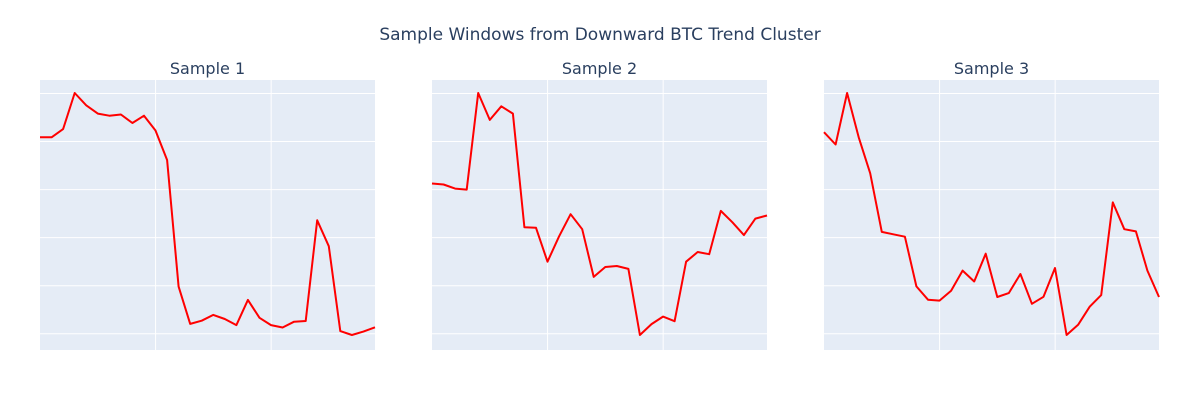 The width and height of the screenshot is (1200, 400). Describe the element at coordinates (991, 68) in the screenshot. I see `subplot-title: Sample 3` at that location.